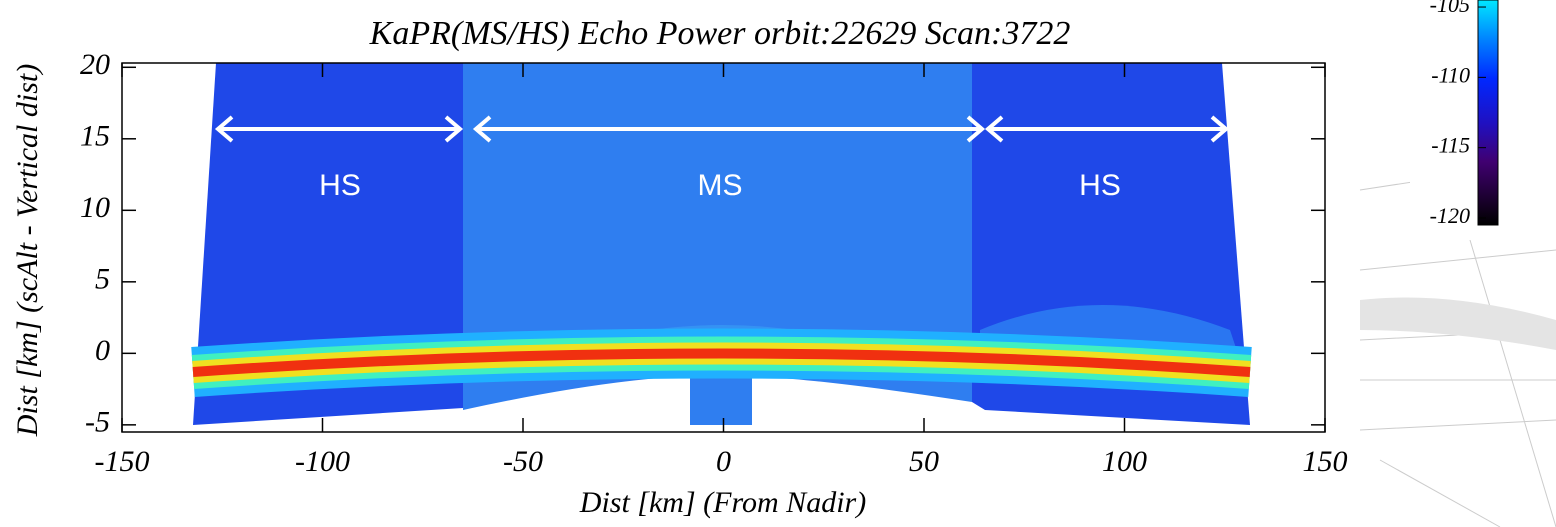 The height and width of the screenshot is (527, 1556). What do you see at coordinates (722, 502) in the screenshot?
I see `x-axis-label: Dist [km] (From Nadir)` at bounding box center [722, 502].